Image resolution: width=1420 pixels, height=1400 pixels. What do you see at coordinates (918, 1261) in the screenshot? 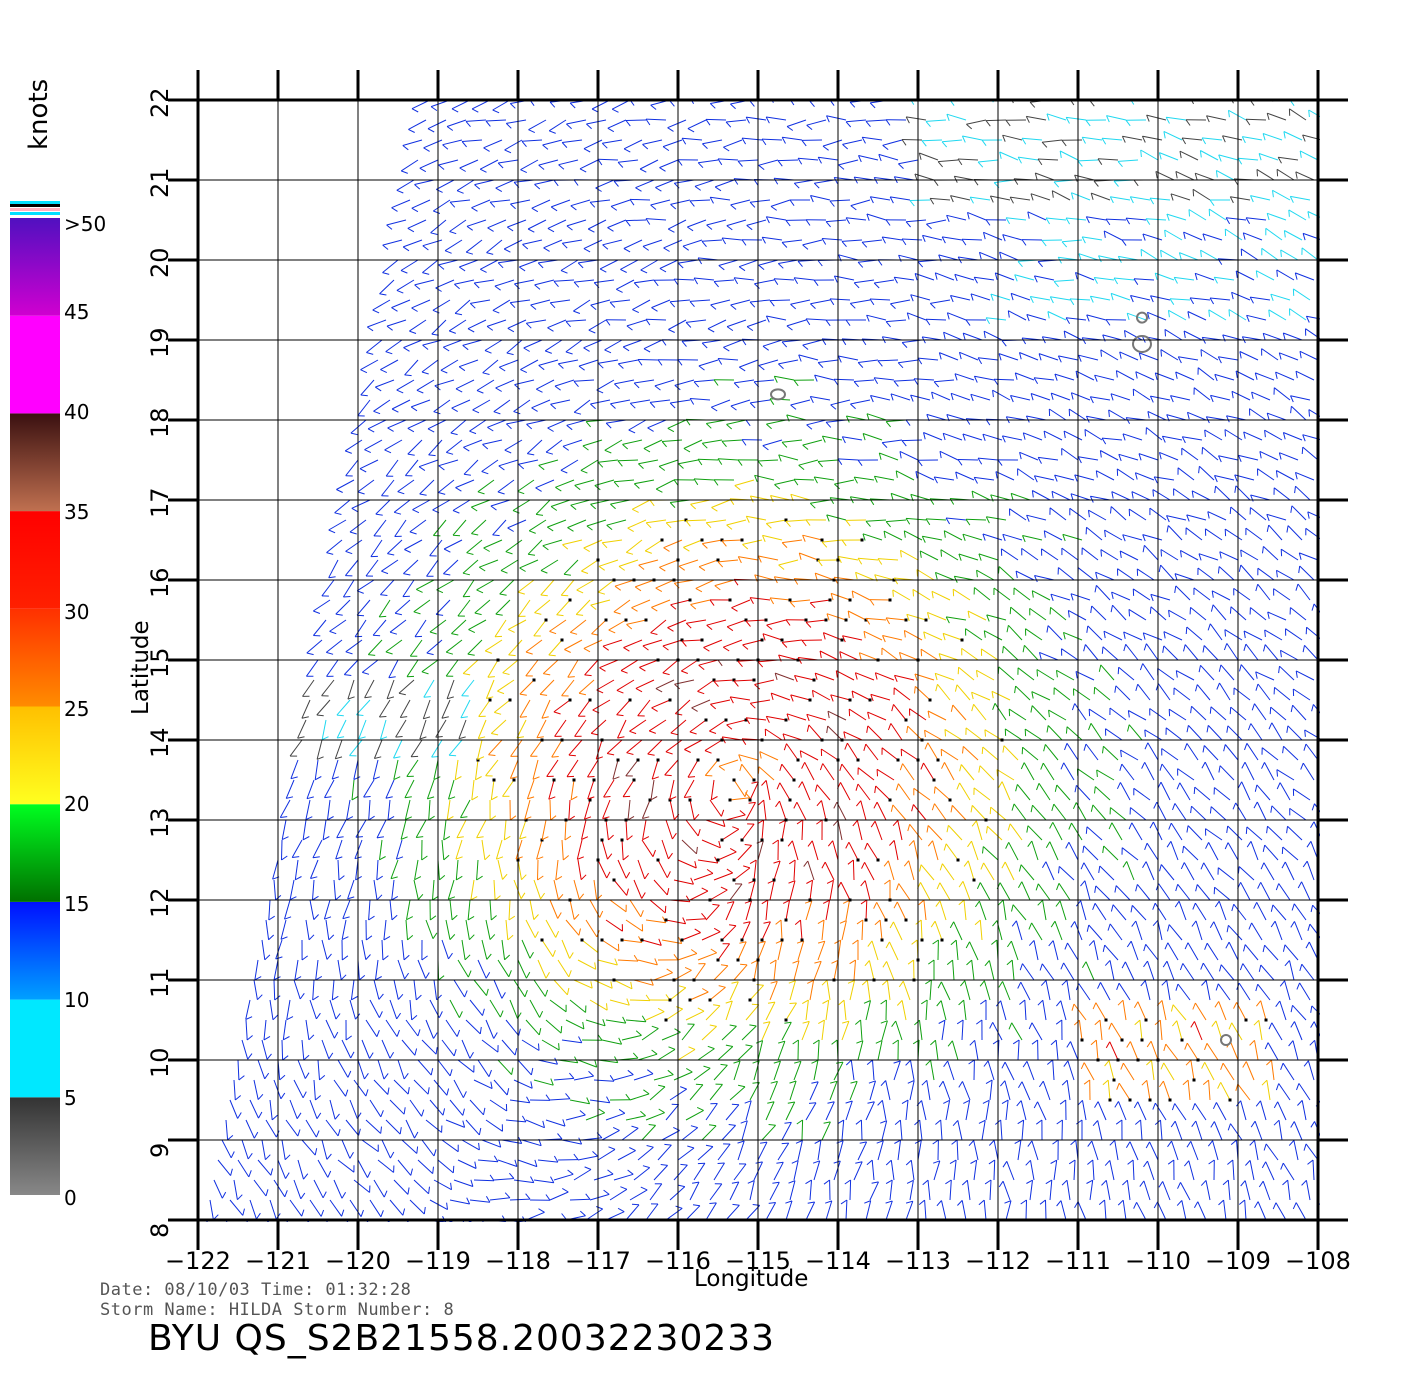
I see `longitude-tick-label: −113` at bounding box center [918, 1261].